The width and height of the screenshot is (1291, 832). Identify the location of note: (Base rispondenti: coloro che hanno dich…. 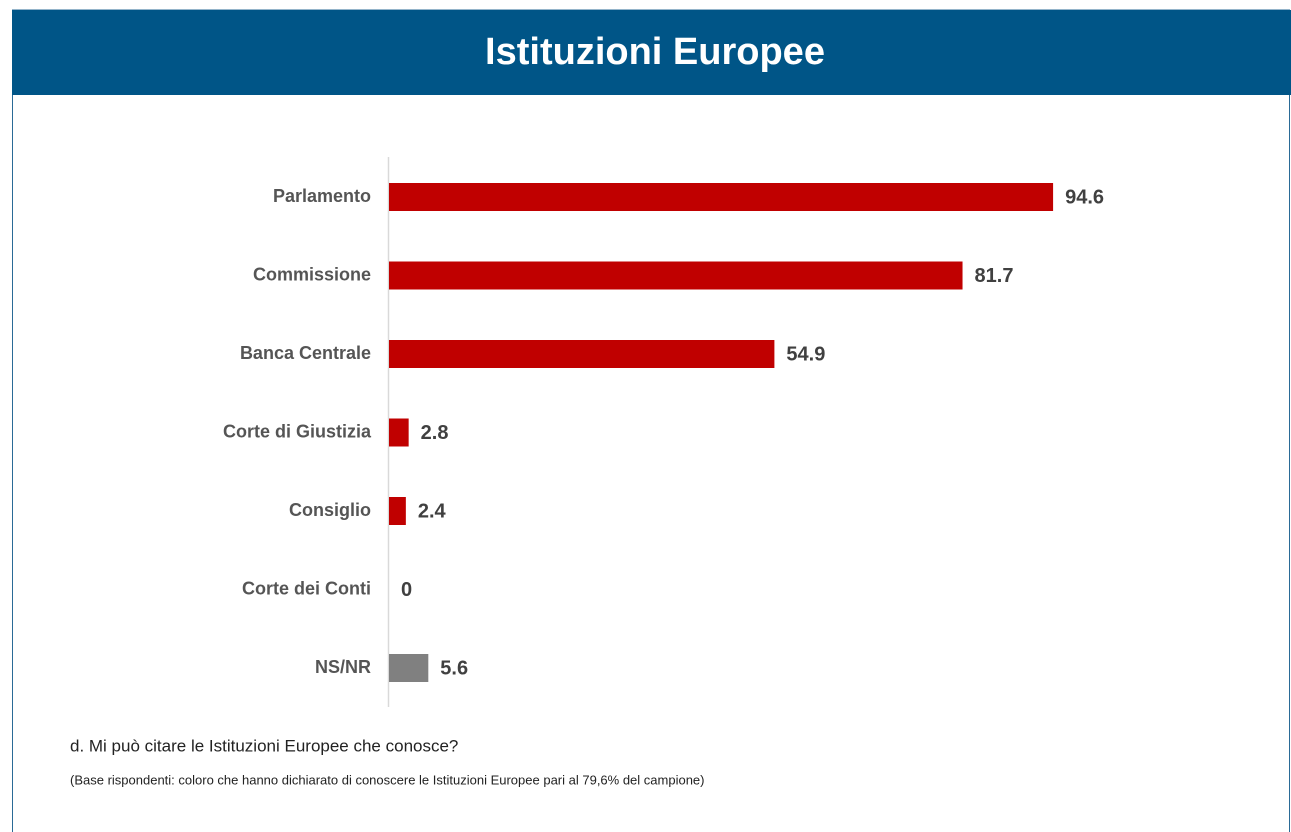
(387, 779).